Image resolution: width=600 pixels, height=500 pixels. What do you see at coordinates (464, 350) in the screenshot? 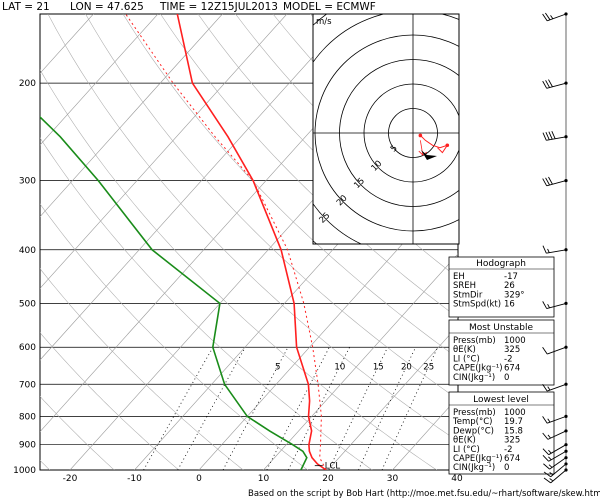
I see `most-unstable-row-label: θE(K)` at bounding box center [464, 350].